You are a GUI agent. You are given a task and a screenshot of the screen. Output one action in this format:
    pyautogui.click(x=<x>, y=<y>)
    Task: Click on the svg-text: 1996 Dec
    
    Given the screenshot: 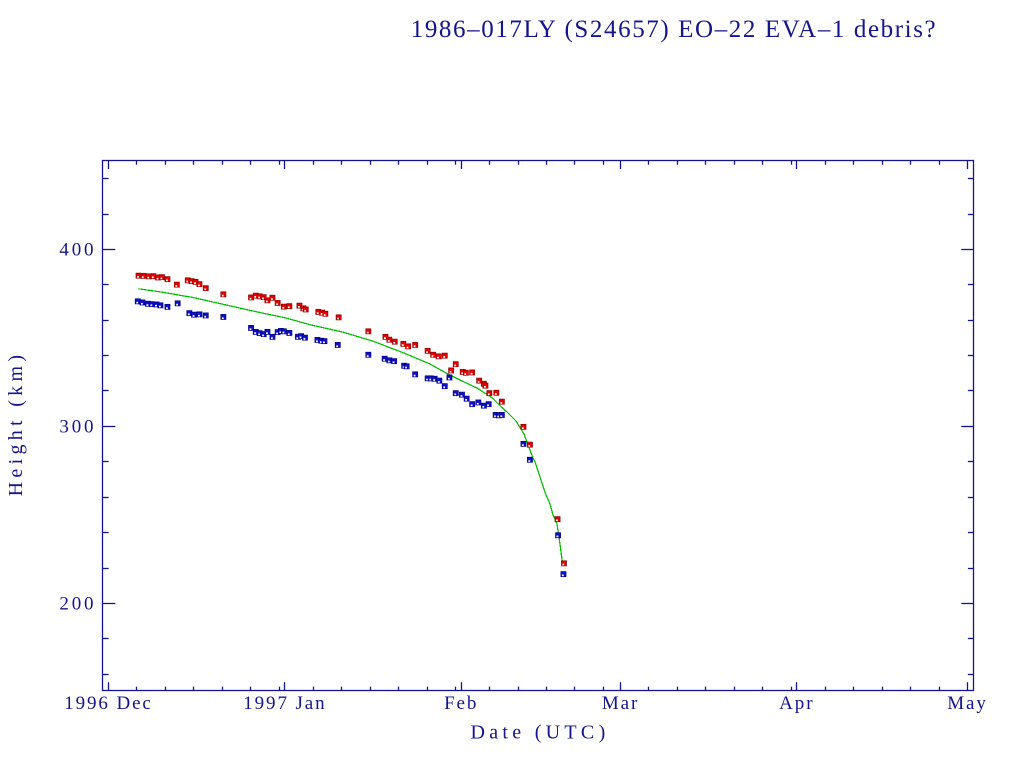 What is the action you would take?
    pyautogui.click(x=108, y=703)
    